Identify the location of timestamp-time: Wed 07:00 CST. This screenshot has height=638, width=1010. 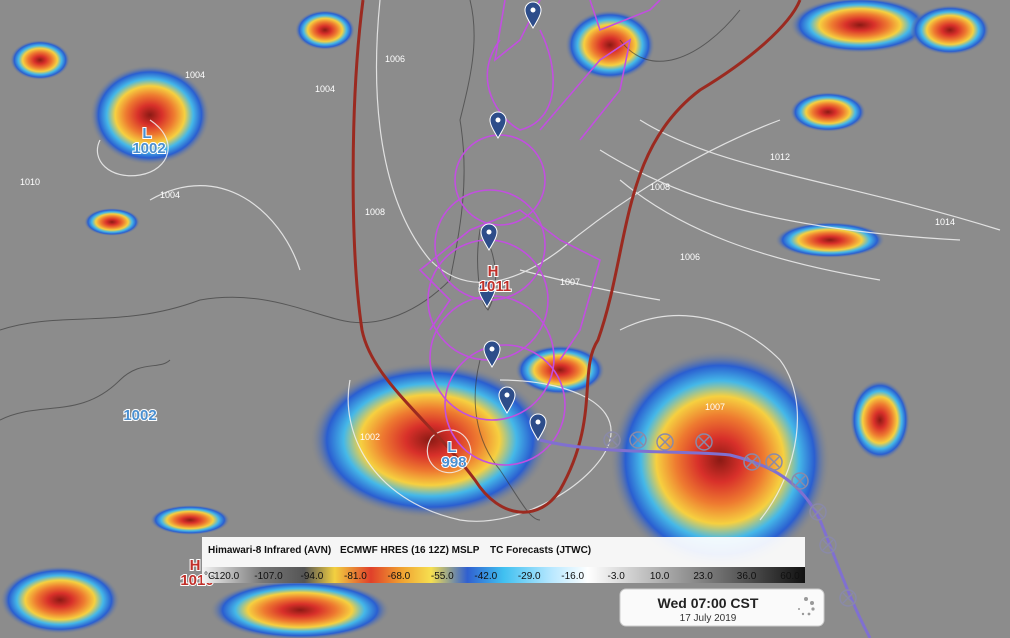
(708, 603).